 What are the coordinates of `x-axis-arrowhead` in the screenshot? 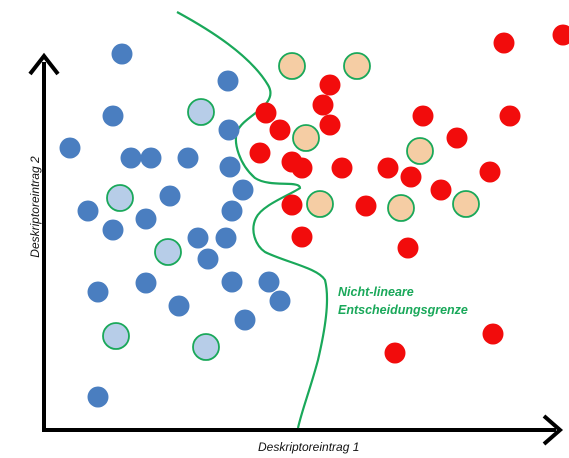 It's located at (553, 430).